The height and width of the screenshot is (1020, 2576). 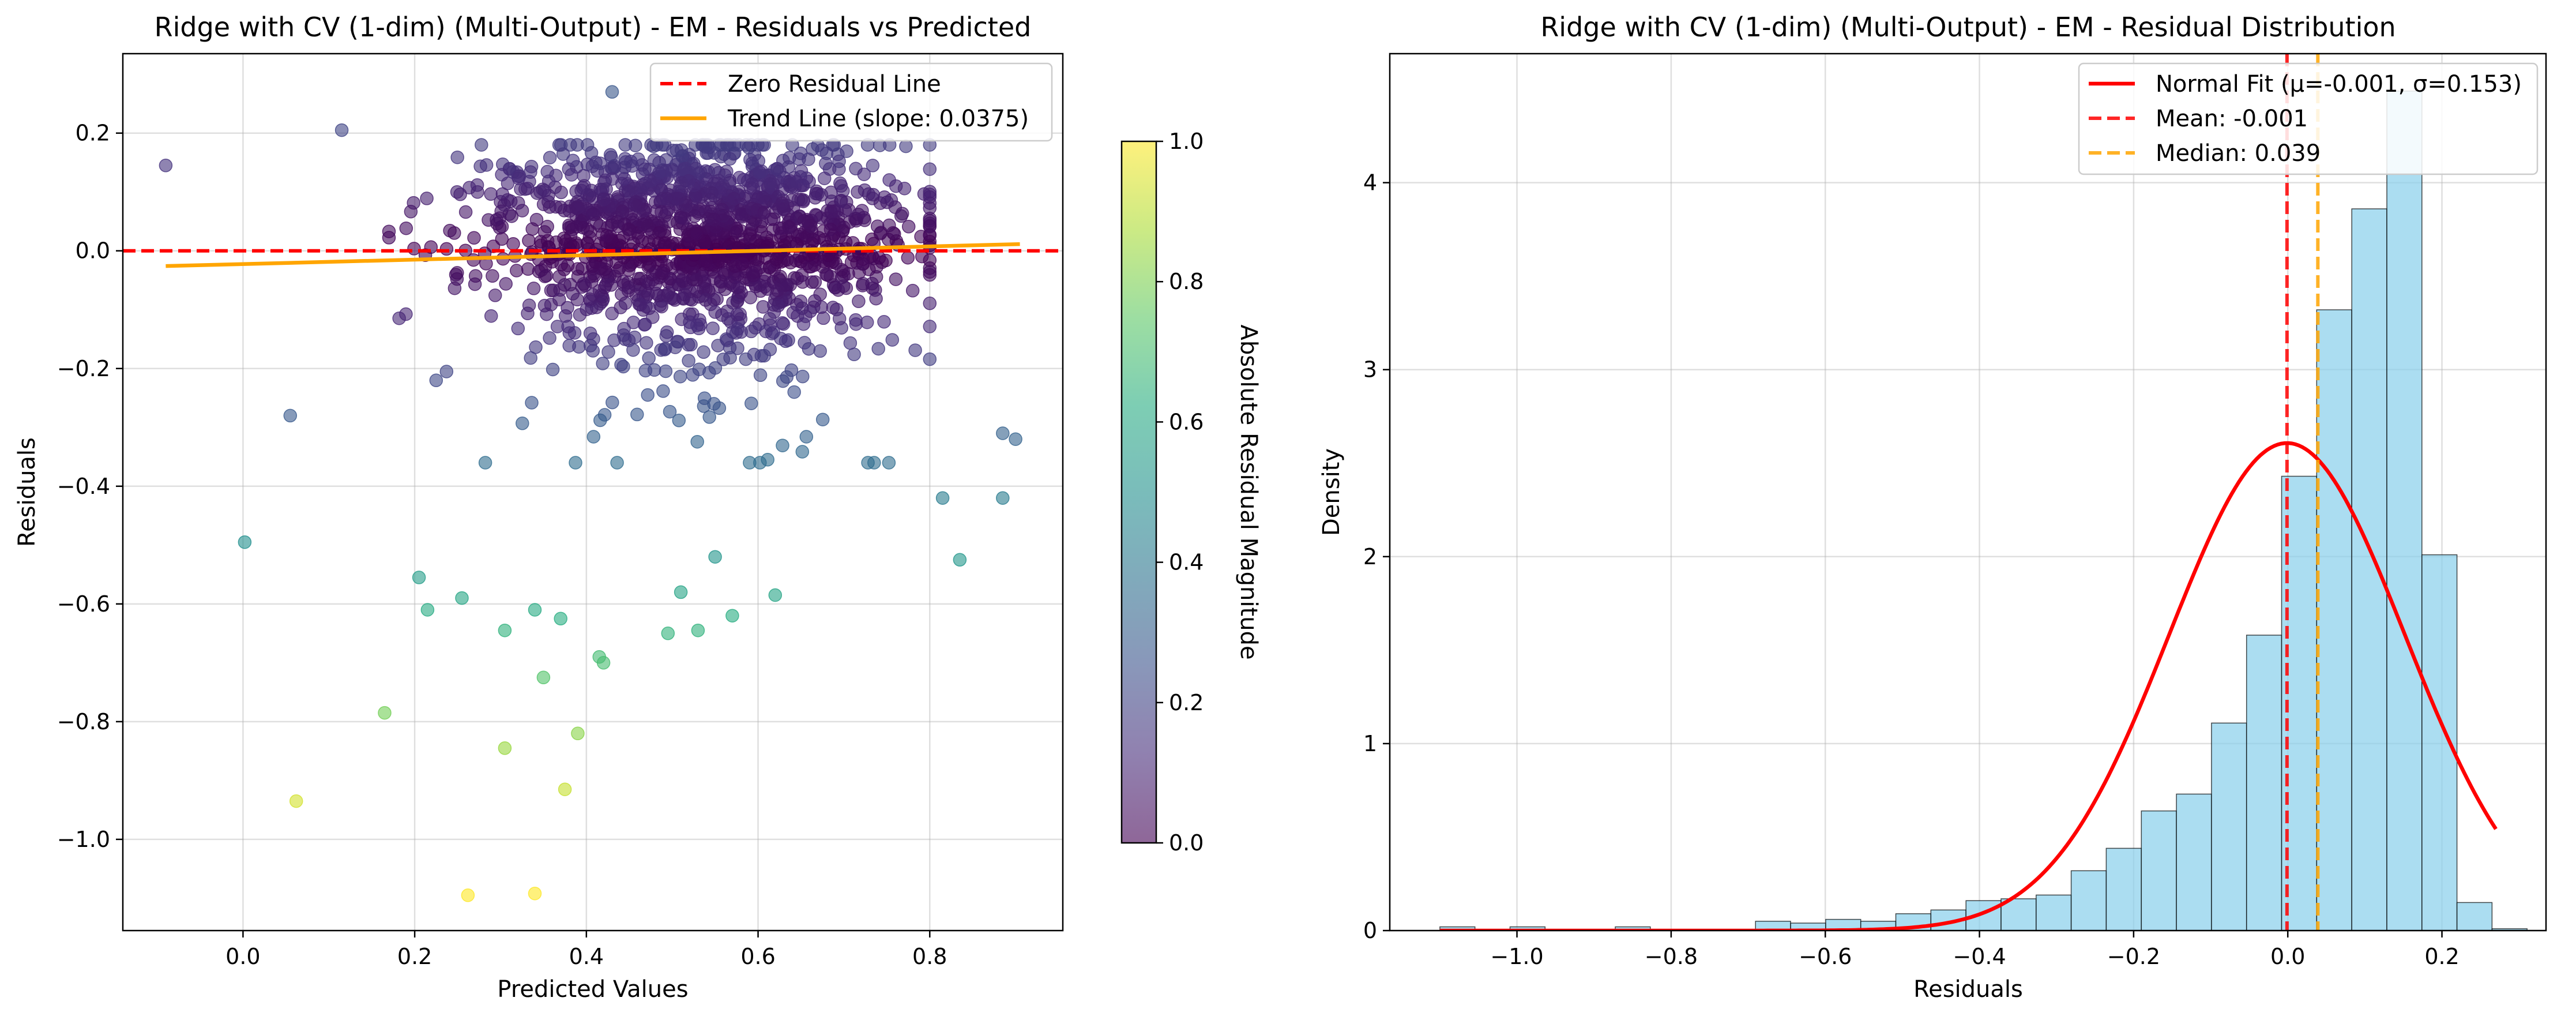 What do you see at coordinates (593, 255) in the screenshot?
I see `trend-line` at bounding box center [593, 255].